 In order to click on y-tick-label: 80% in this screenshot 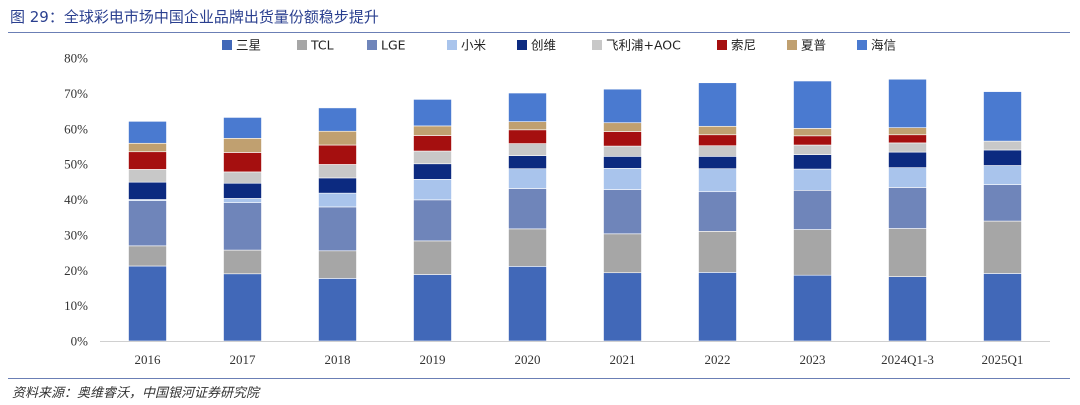, I will do `click(76, 58)`.